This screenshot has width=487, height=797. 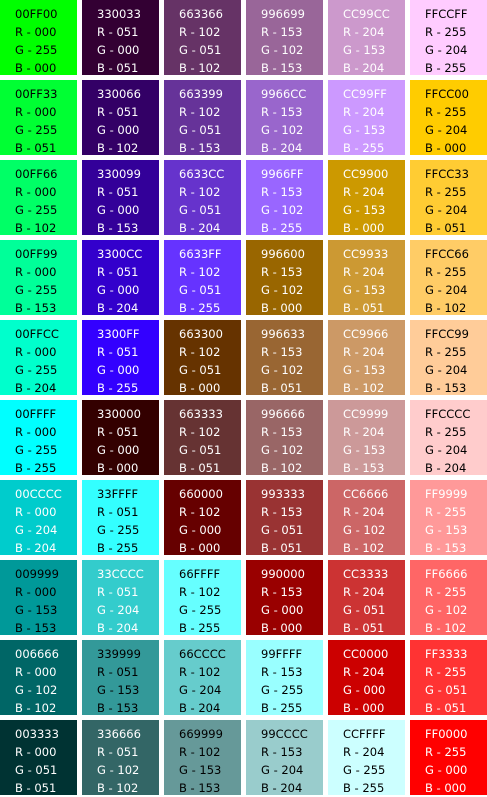 What do you see at coordinates (284, 677) in the screenshot?
I see `color-swatch-99ffff: 99FFFF R - 153 G - 255 B - 255` at bounding box center [284, 677].